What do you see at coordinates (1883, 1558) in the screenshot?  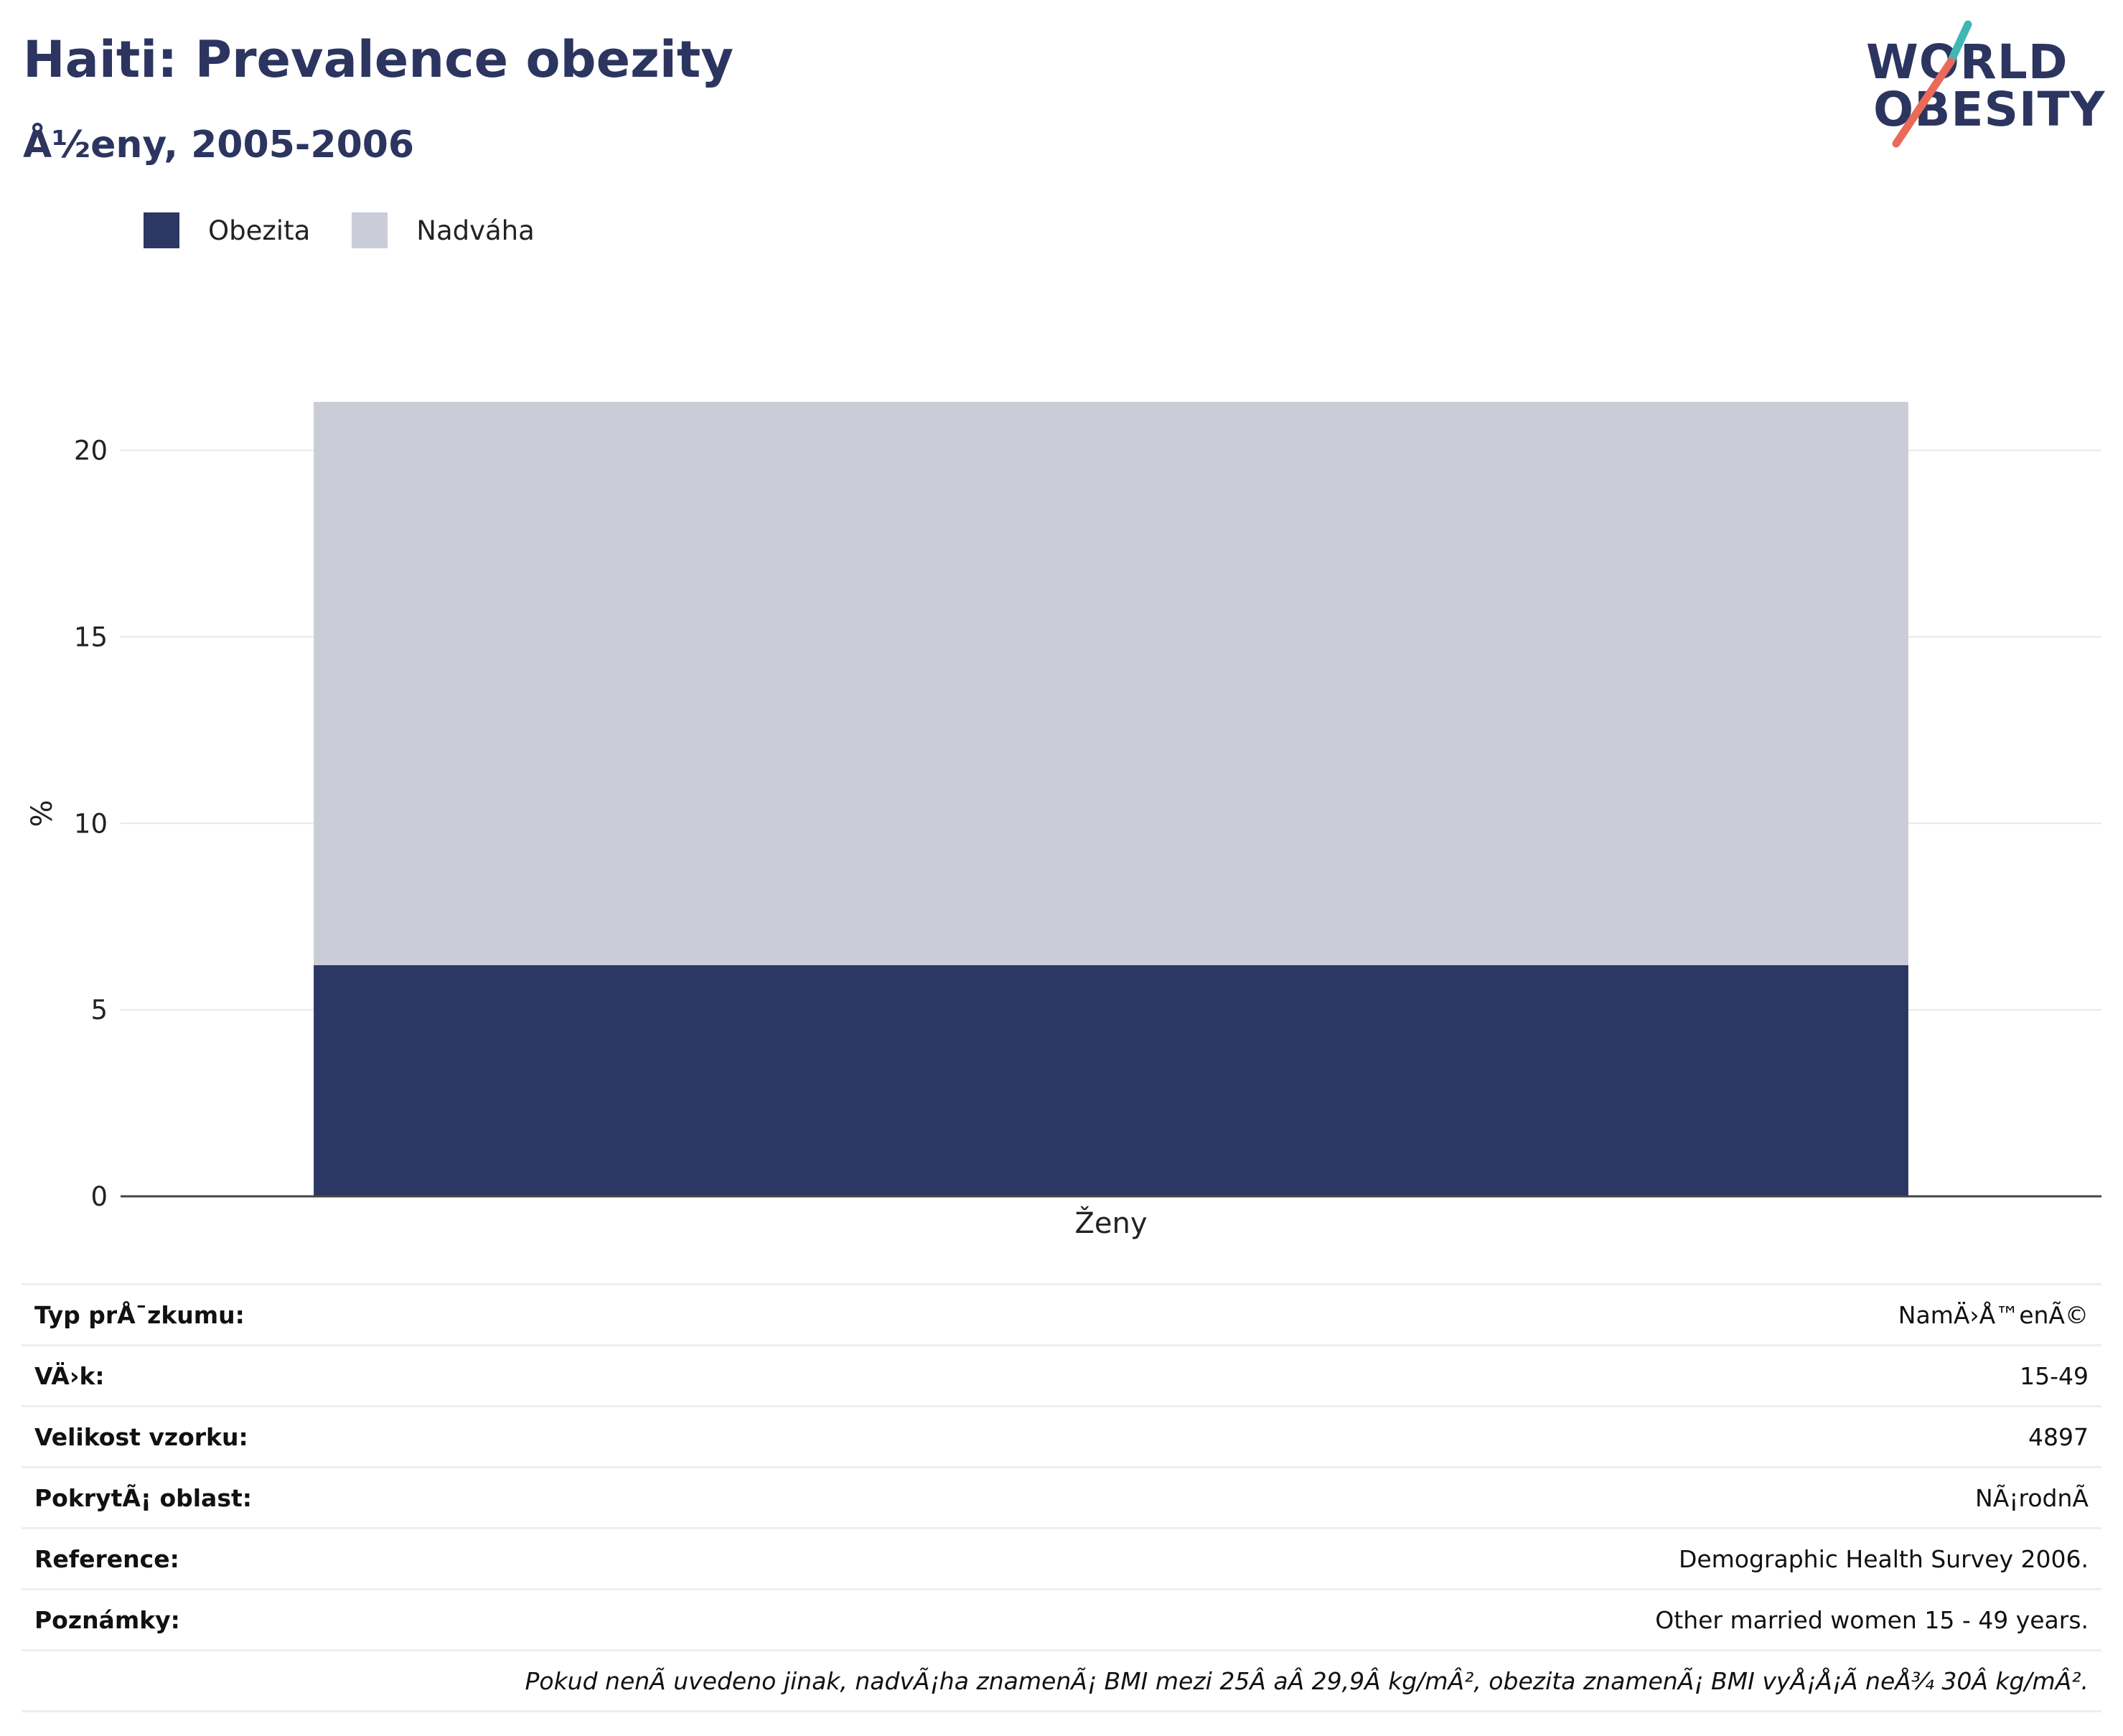 I see `info-value: Demographic Health Survey 2006.` at bounding box center [1883, 1558].